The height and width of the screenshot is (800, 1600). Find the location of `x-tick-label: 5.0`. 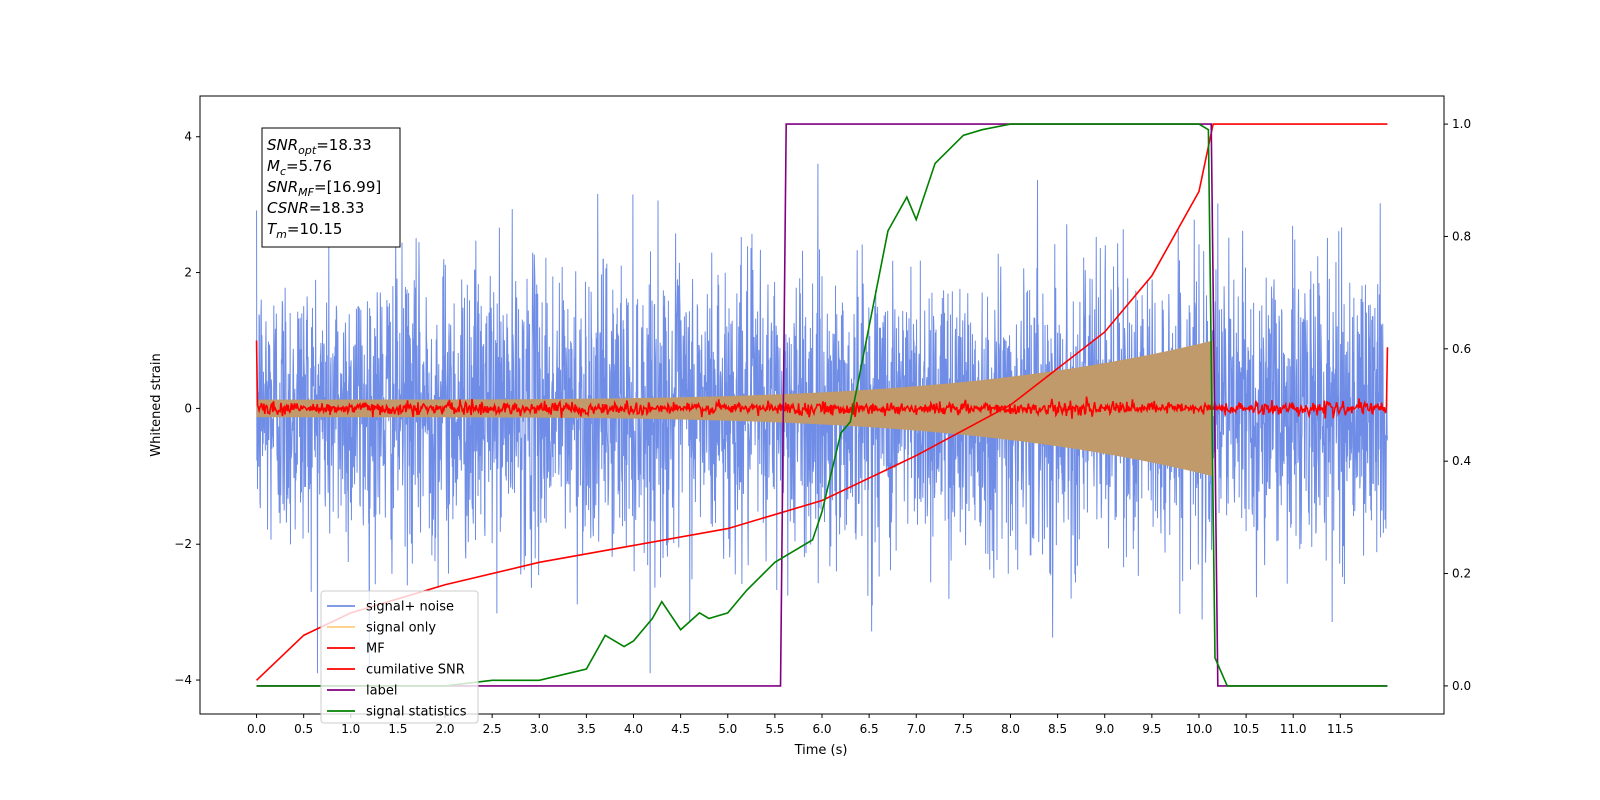

x-tick-label: 5.0 is located at coordinates (727, 729).